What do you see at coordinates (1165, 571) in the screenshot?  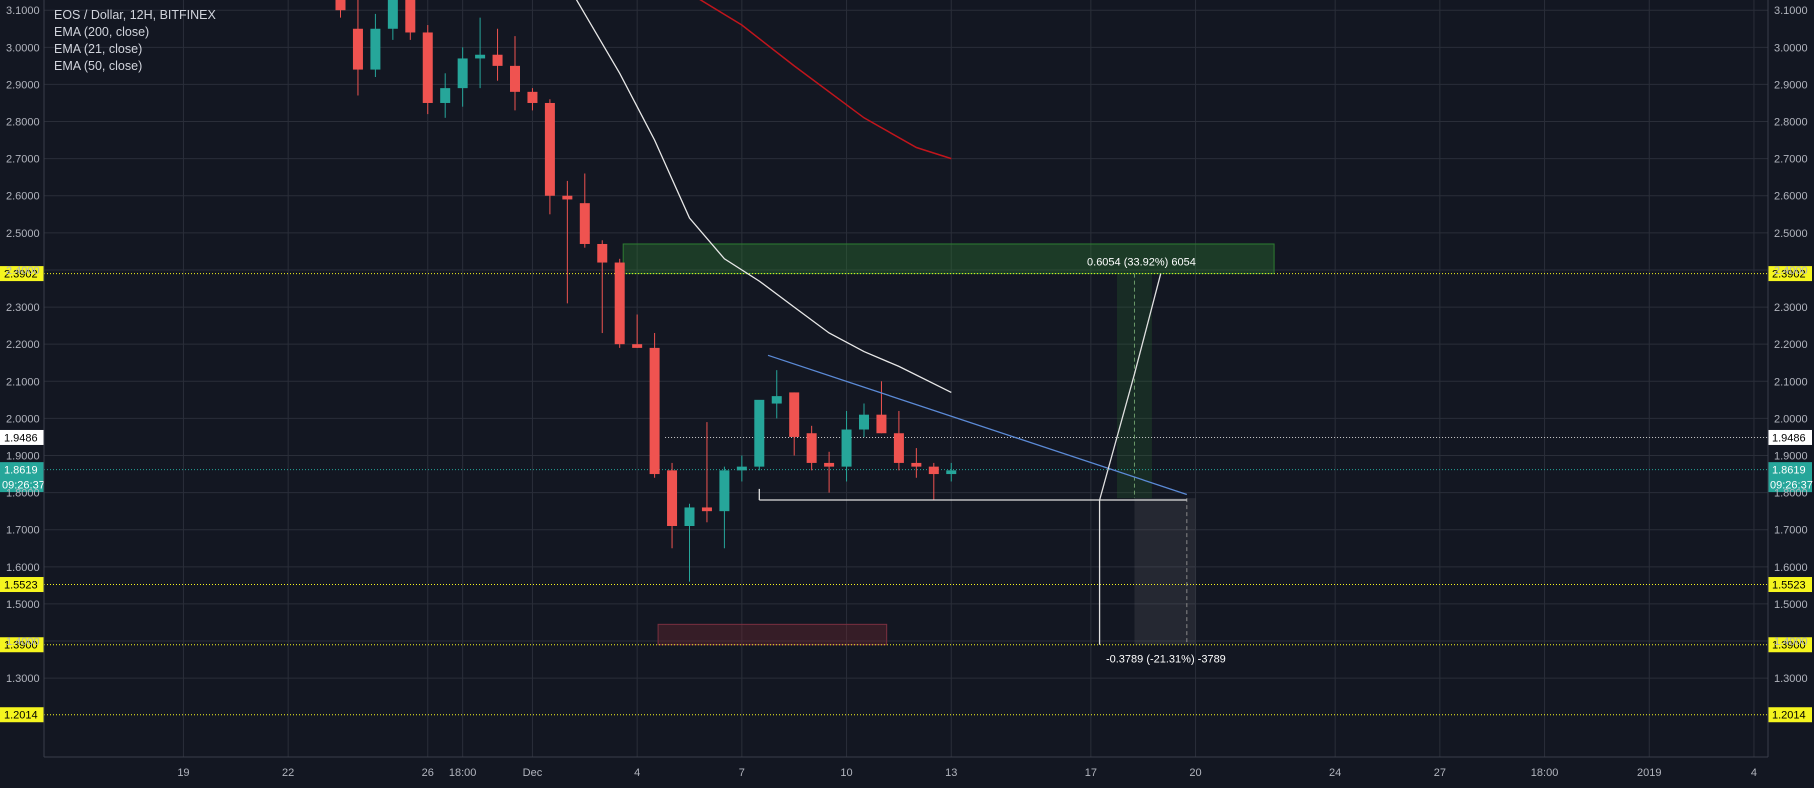 I see `zone-measured-down` at bounding box center [1165, 571].